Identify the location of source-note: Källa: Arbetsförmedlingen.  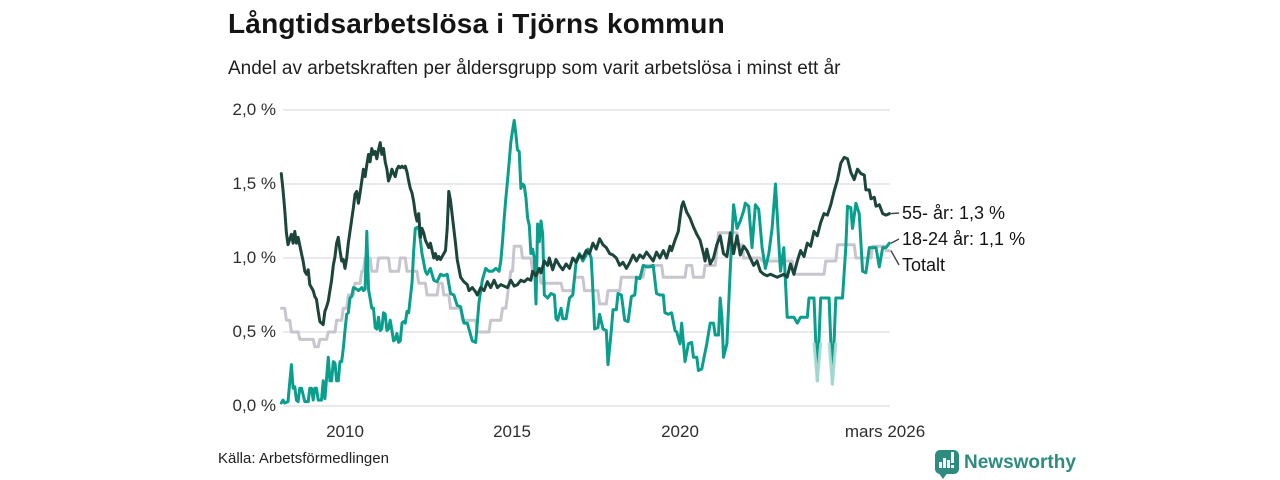
(303, 458).